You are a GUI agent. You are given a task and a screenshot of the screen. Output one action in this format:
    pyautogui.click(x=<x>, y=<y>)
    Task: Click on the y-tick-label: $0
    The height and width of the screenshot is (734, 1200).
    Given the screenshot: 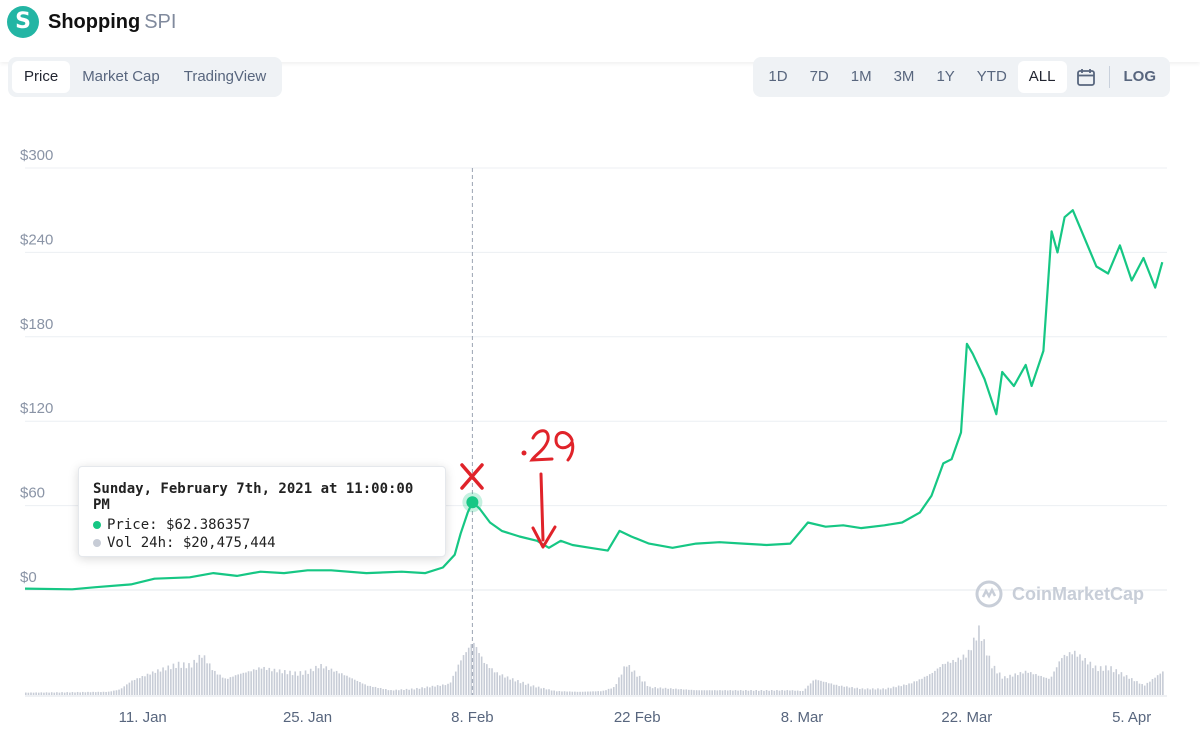 What is the action you would take?
    pyautogui.click(x=28, y=577)
    